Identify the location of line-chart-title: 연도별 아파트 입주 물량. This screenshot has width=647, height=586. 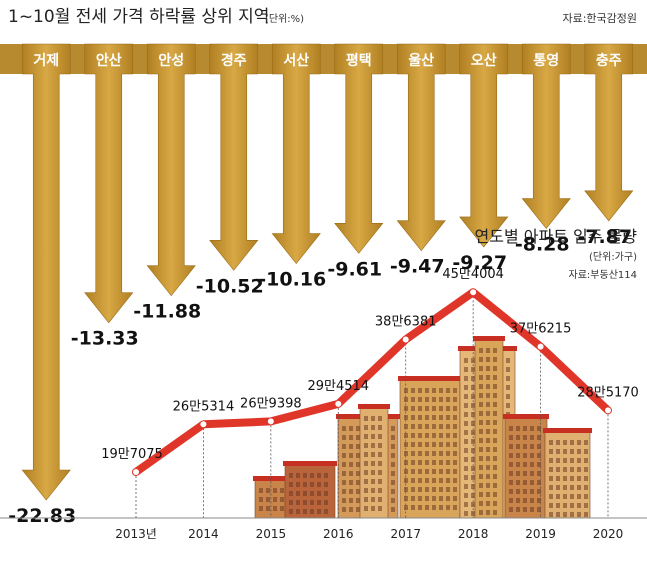
(556, 236).